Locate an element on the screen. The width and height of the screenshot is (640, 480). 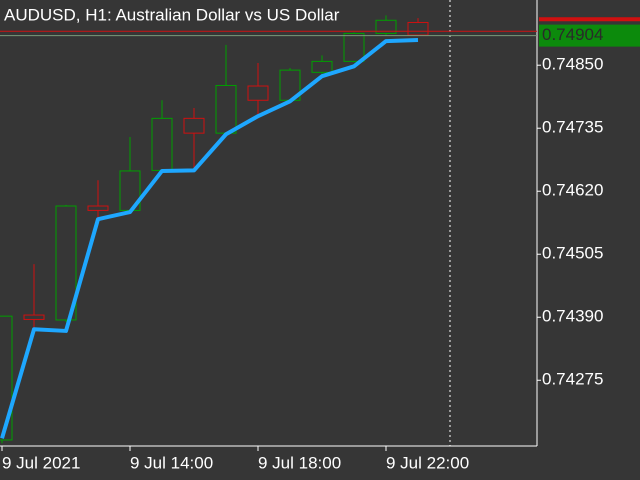
x-tick-label: 9 Jul 2021 is located at coordinates (41, 462).